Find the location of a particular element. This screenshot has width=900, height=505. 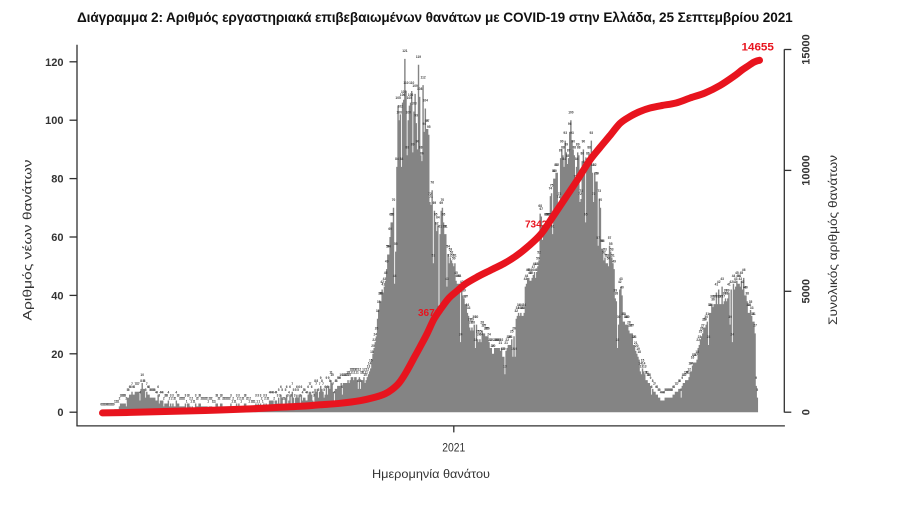

svg-text: 14 is located at coordinates (691, 364).